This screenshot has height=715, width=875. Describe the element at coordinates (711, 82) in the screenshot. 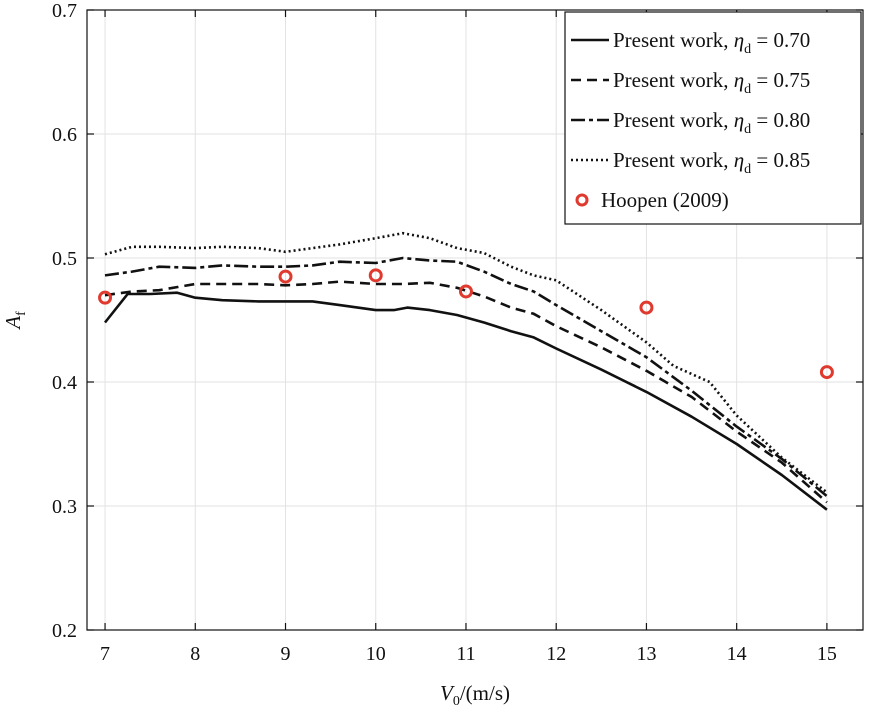

I see `legend-label-1: Present work, ηd = 0.75` at that location.